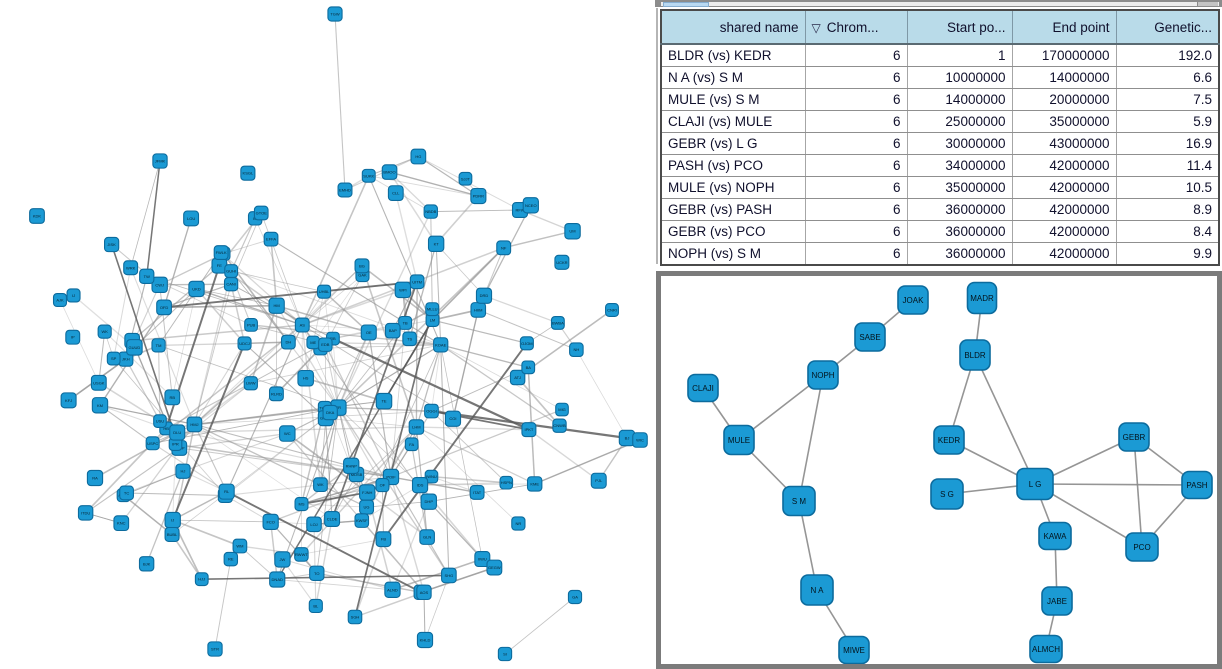  Describe the element at coordinates (733, 143) in the screenshot. I see `table-cell: GEBR (vs) L G` at that location.